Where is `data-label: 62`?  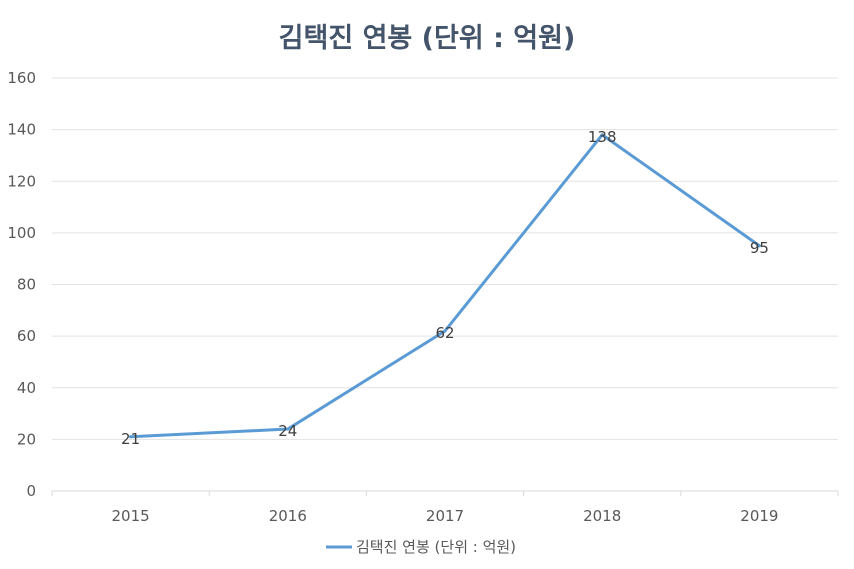
data-label: 62 is located at coordinates (444, 333).